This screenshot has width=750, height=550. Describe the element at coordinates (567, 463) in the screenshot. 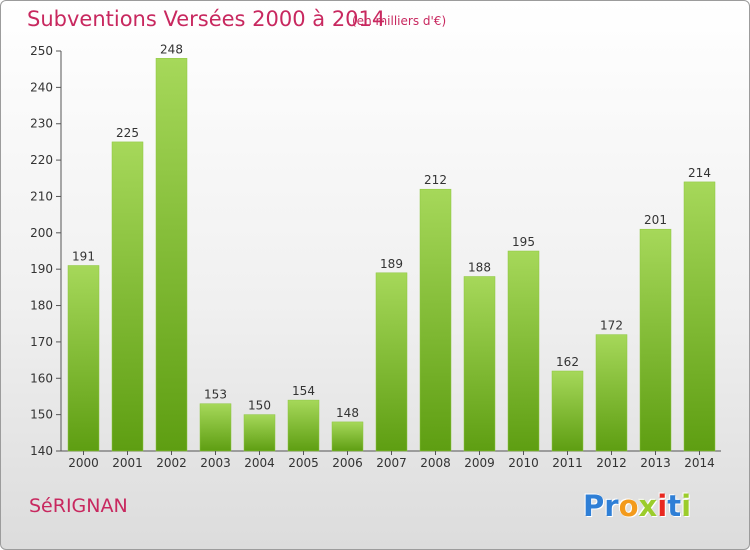

I see `x-tick-label: 2011` at that location.